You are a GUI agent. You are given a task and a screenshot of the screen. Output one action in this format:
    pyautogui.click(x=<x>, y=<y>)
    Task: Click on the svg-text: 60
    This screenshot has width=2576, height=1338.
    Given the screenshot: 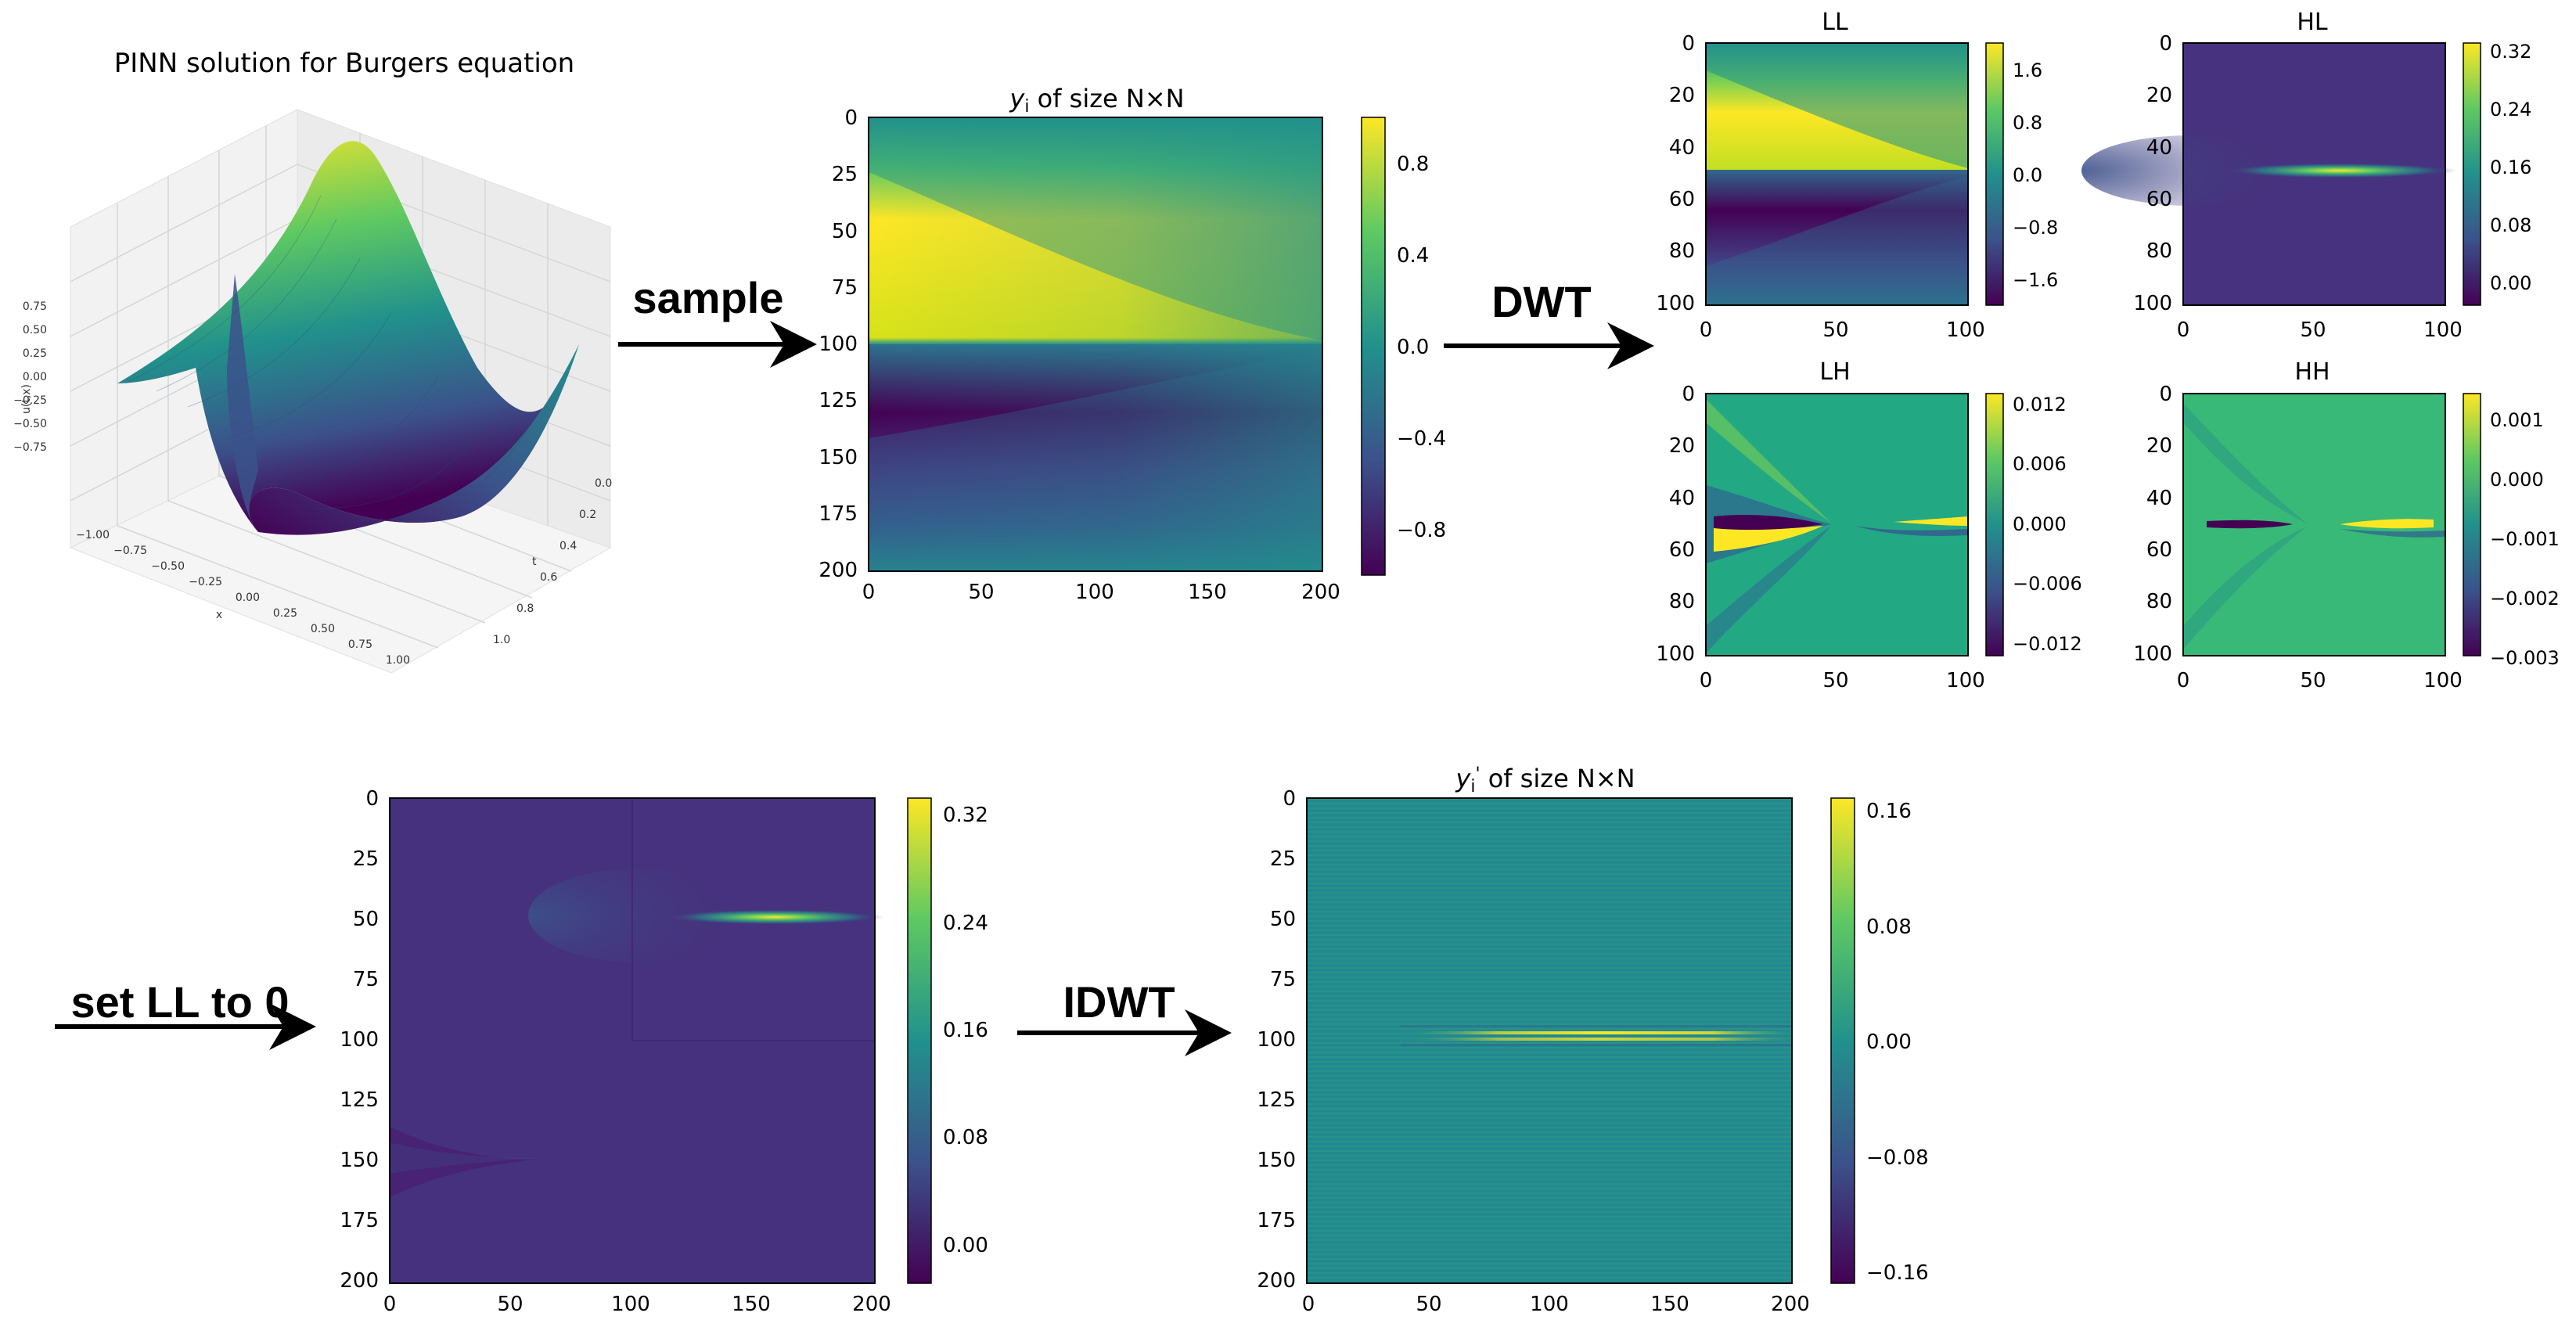 What is the action you would take?
    pyautogui.click(x=1682, y=550)
    